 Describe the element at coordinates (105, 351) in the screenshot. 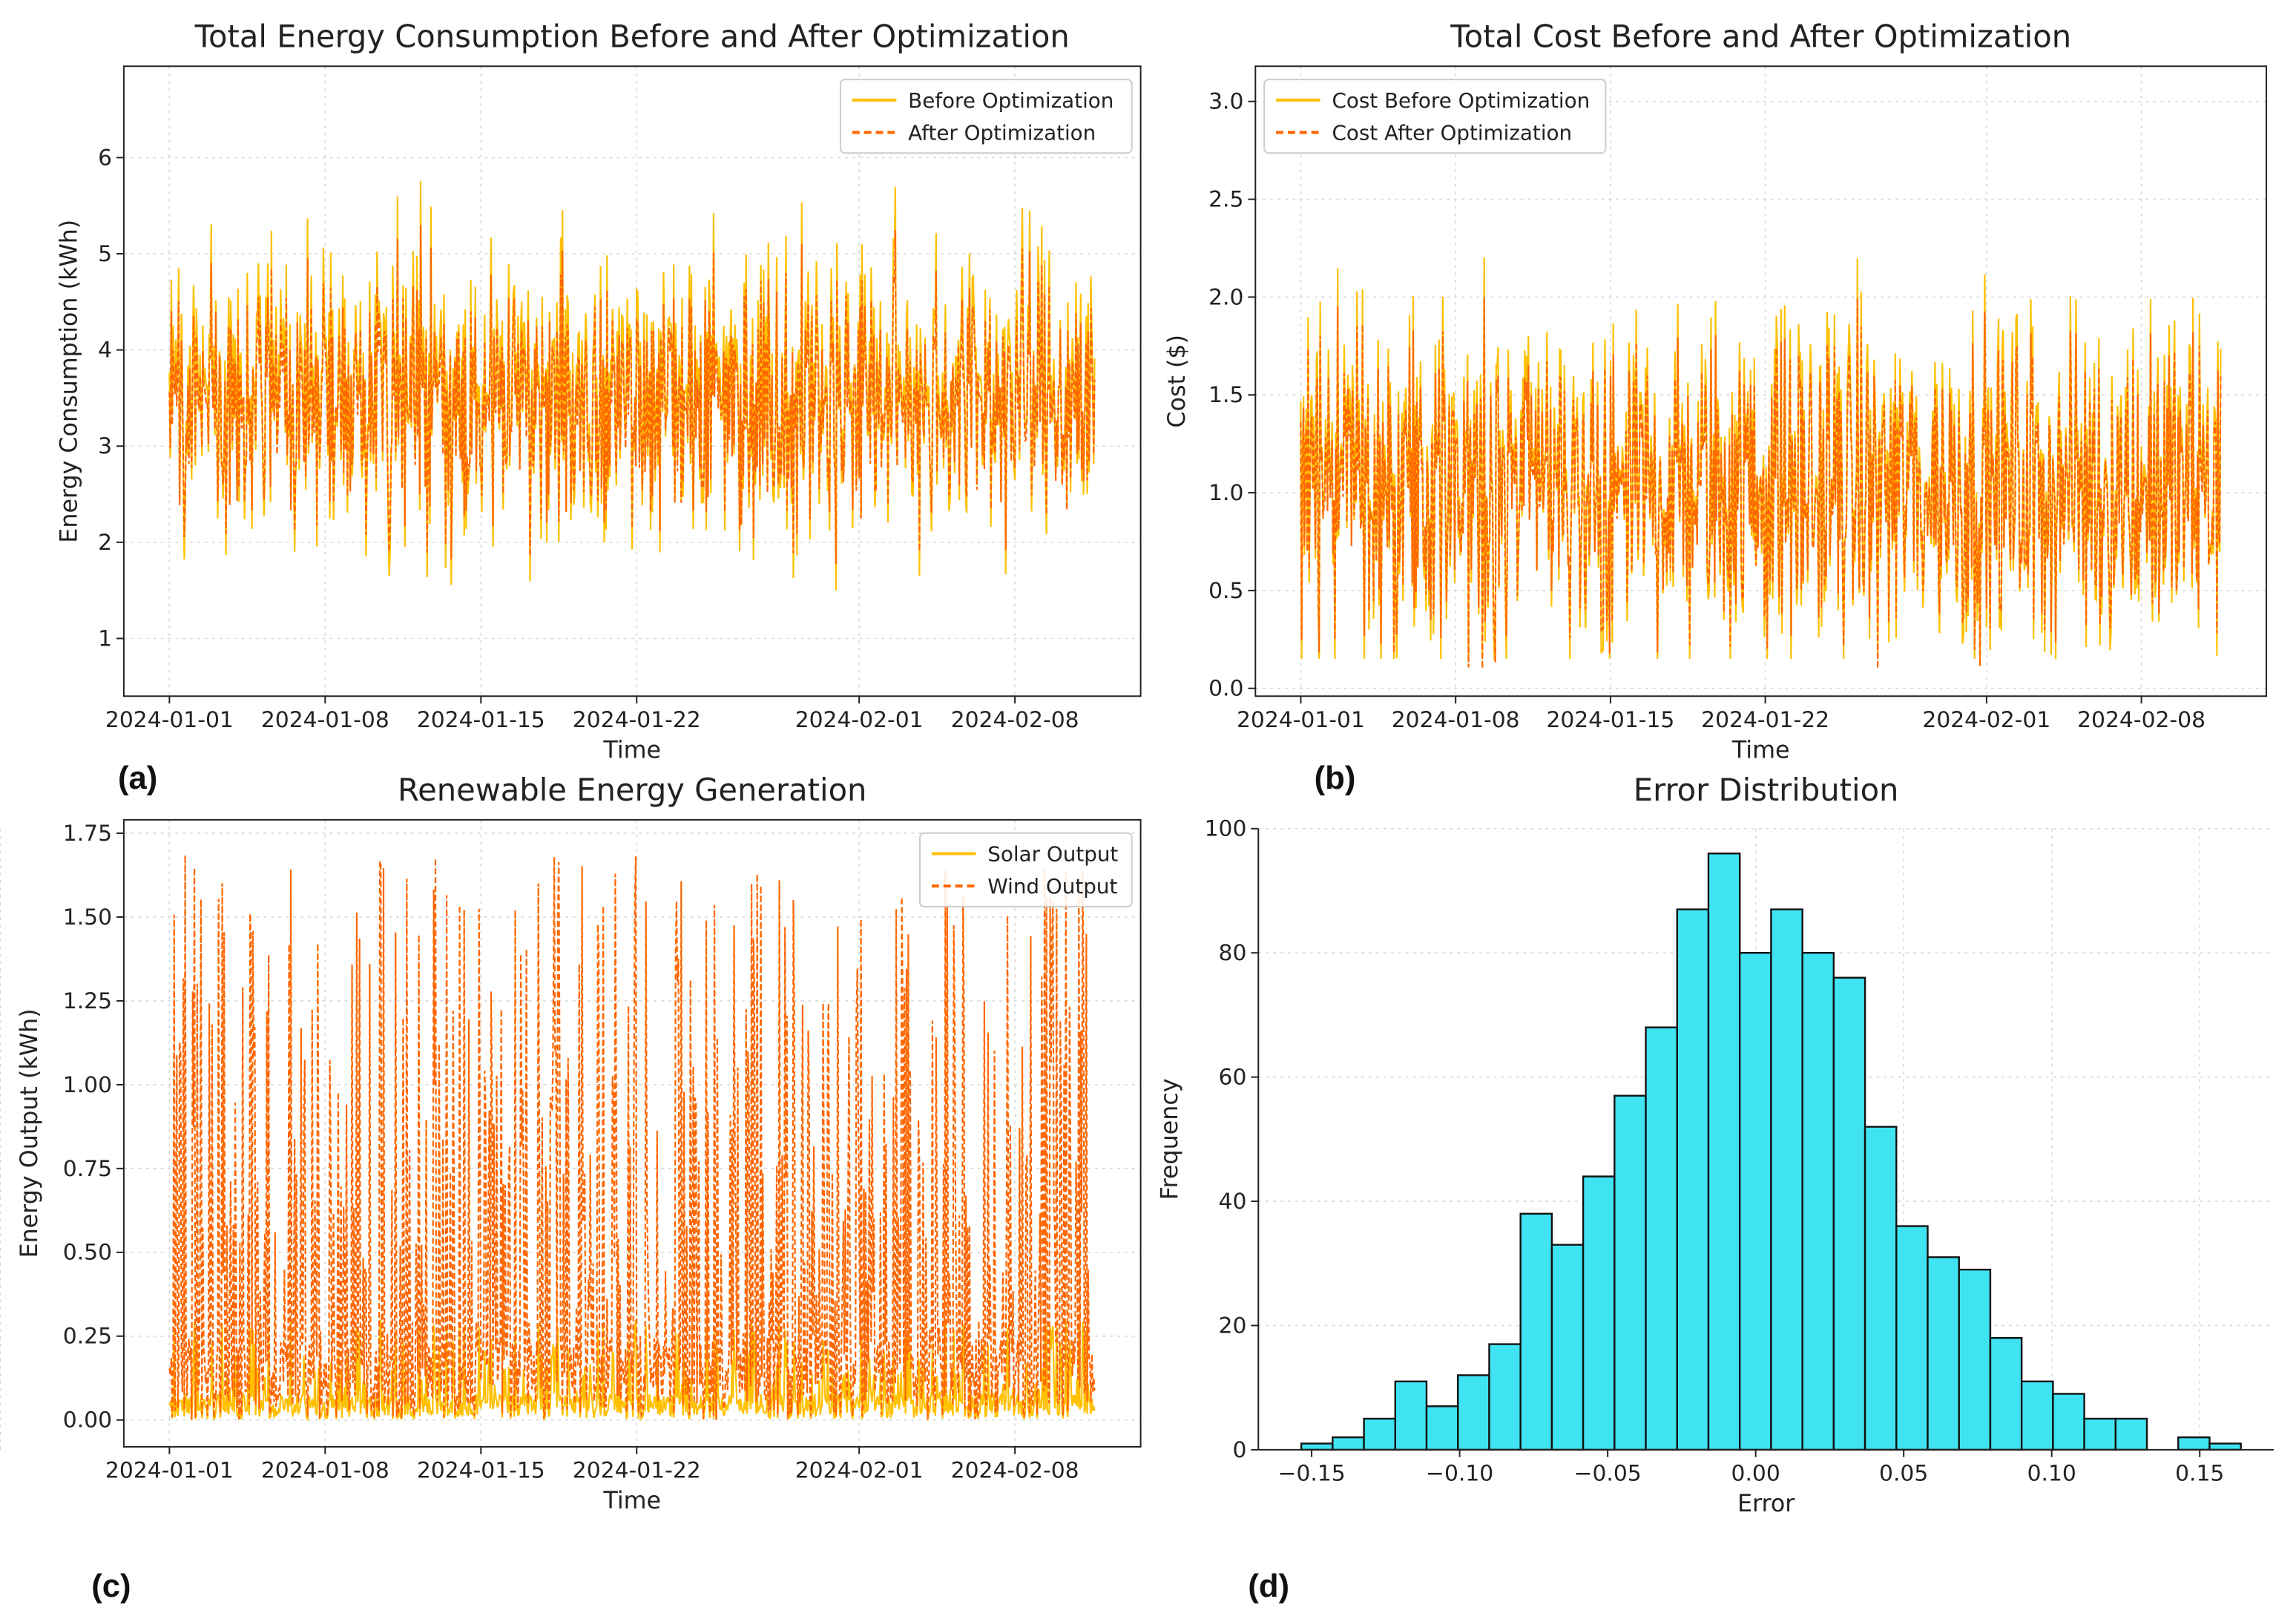

I see `y-tick-label: 4` at that location.